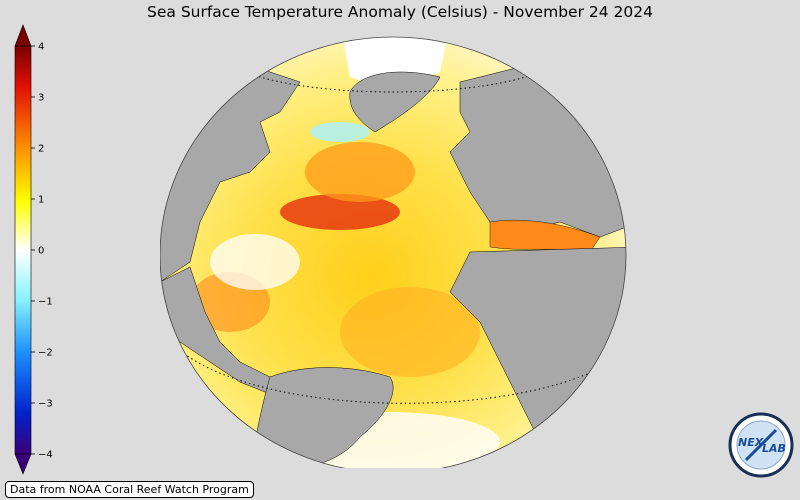  Describe the element at coordinates (774, 448) in the screenshot. I see `svg-text: LAB` at that location.